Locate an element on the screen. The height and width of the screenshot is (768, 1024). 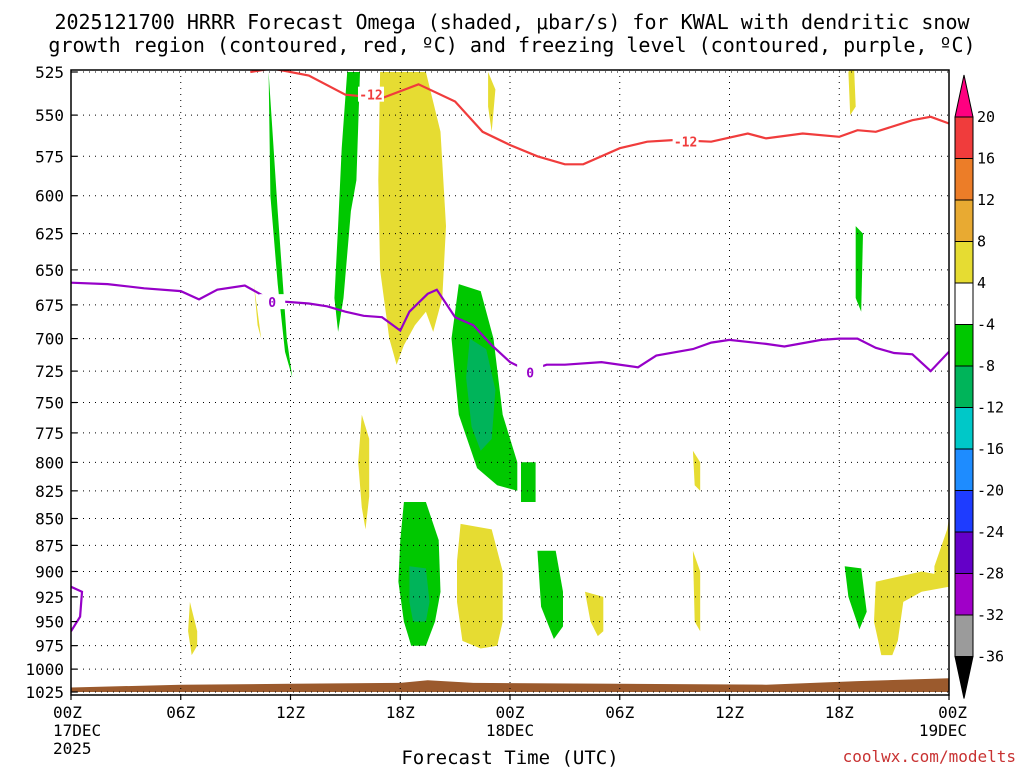
colorbar-label: -12 is located at coordinates (990, 408).